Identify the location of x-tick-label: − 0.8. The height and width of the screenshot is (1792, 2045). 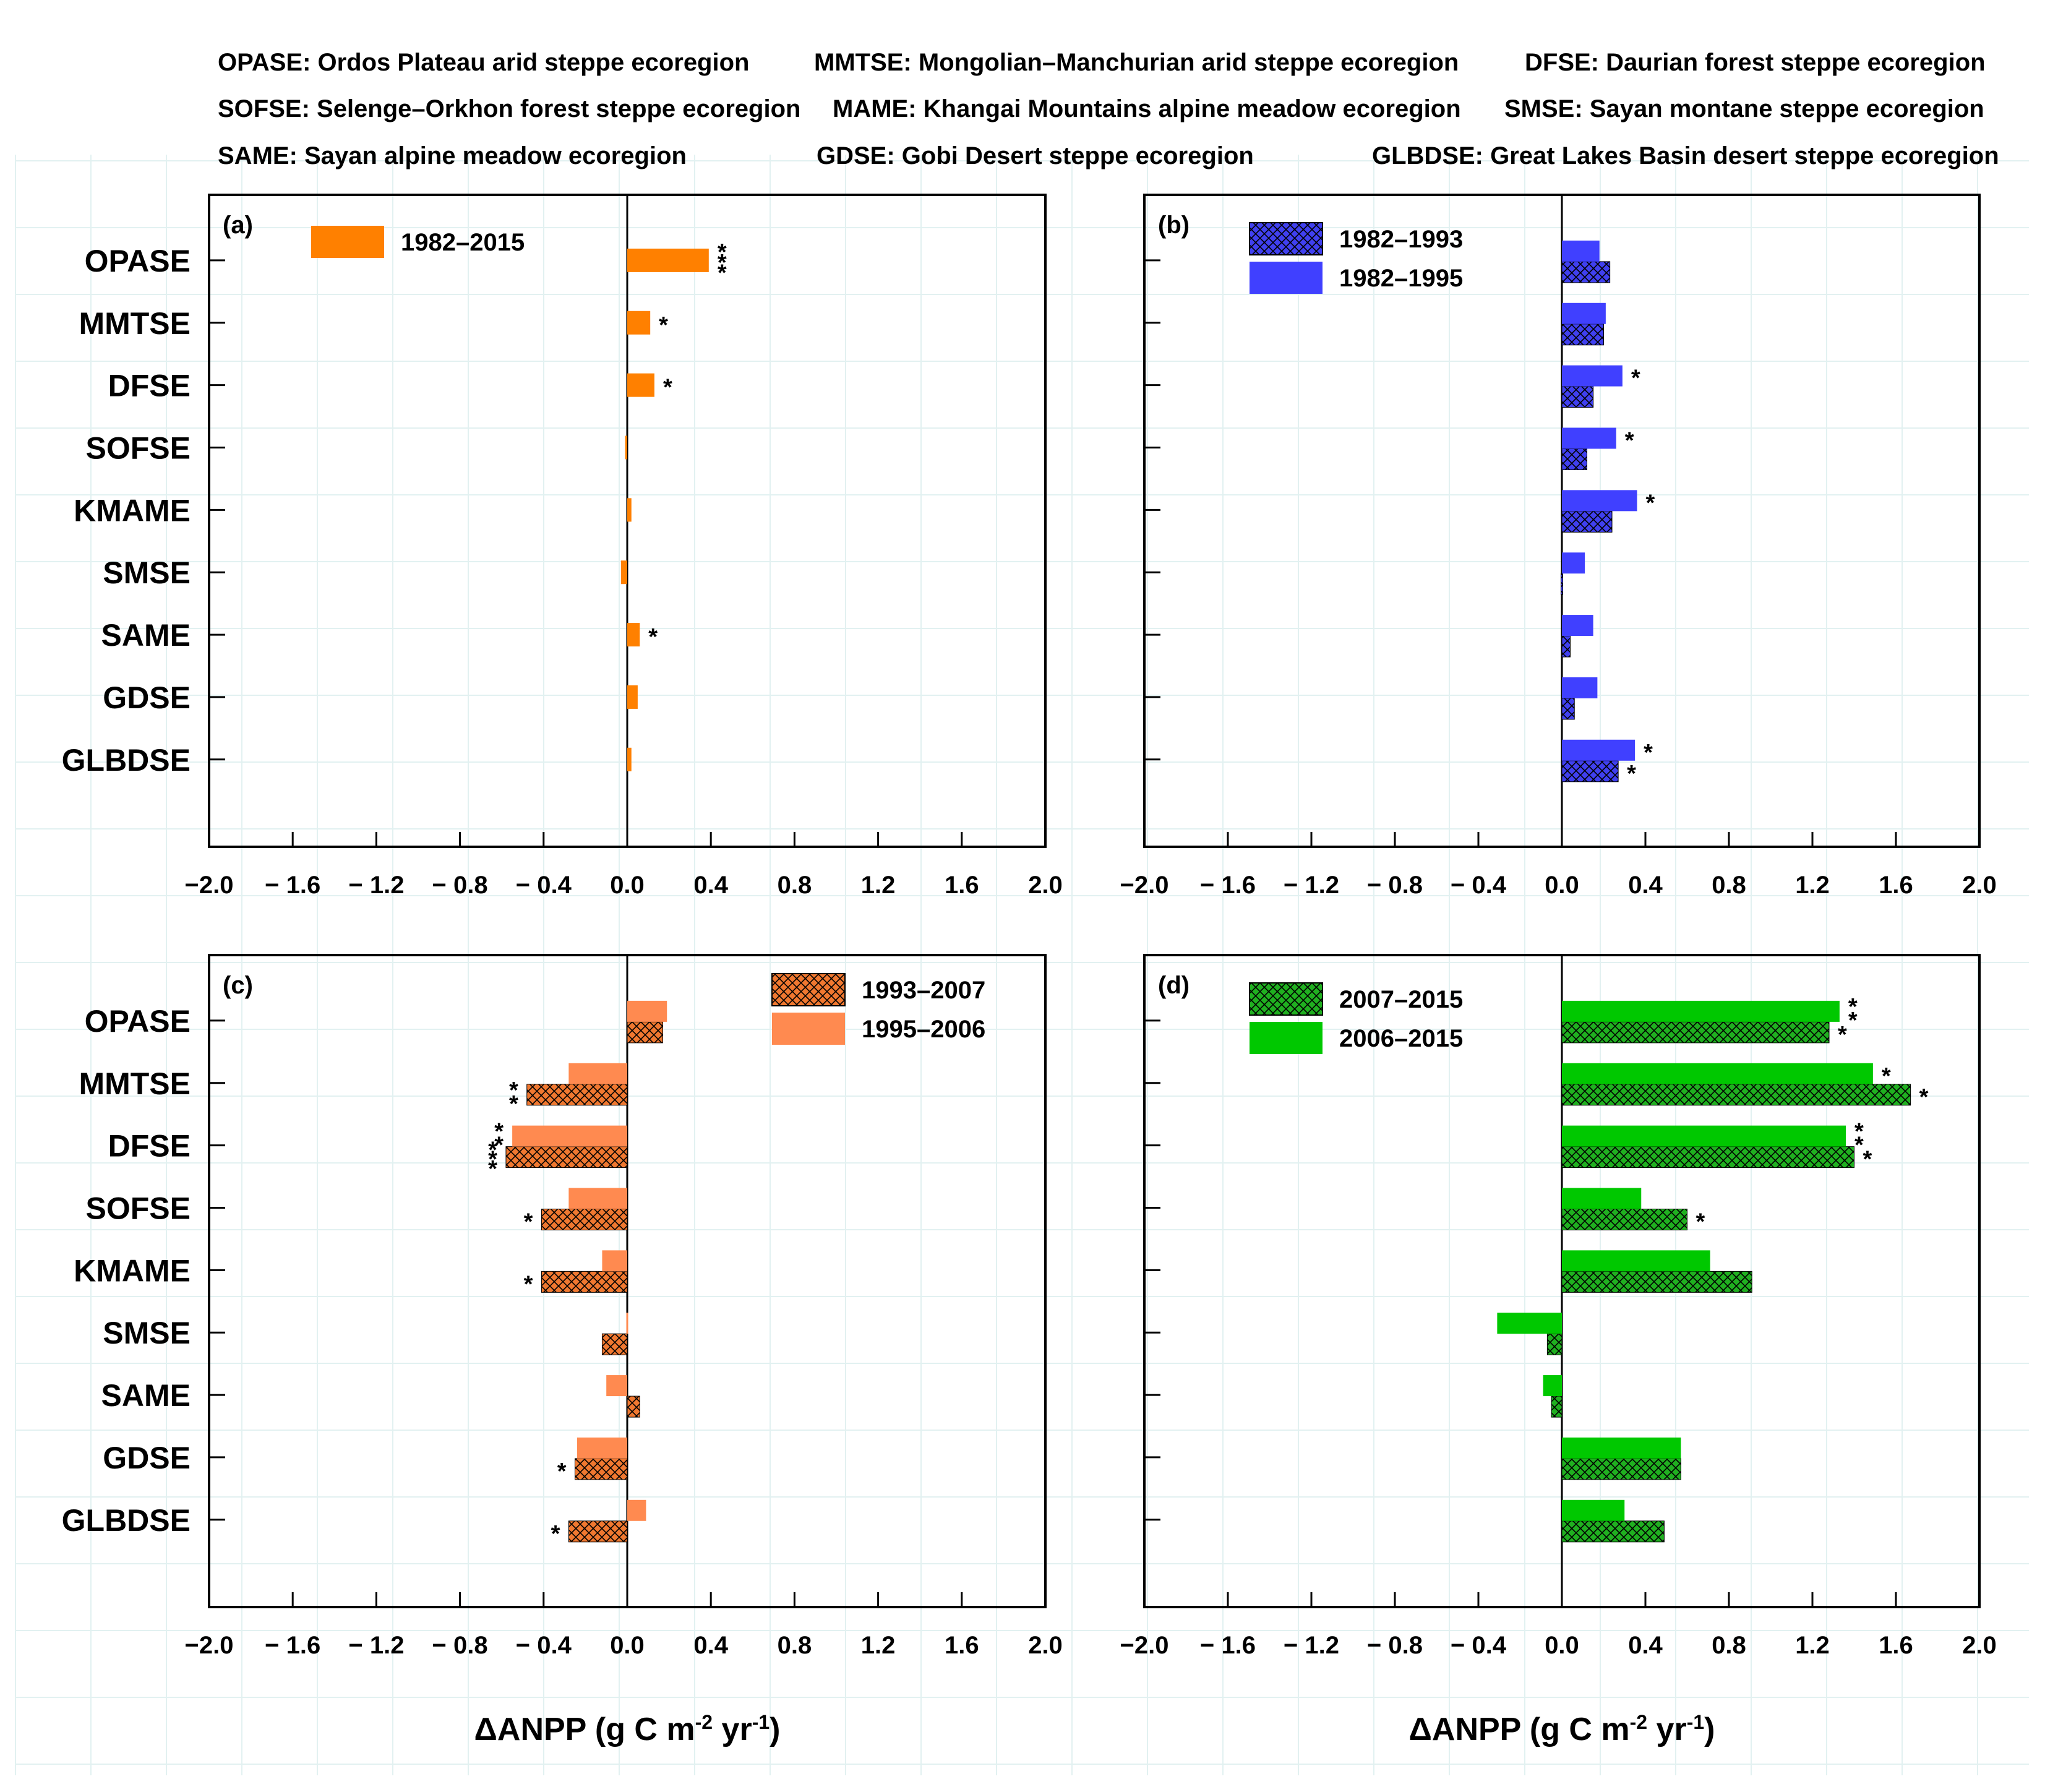
(1395, 1645).